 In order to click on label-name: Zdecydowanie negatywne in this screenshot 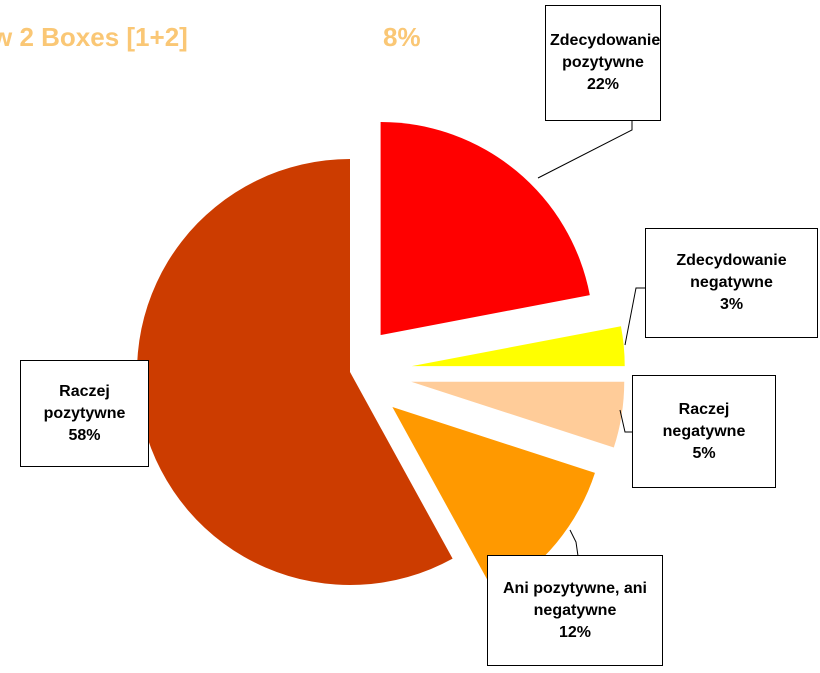, I will do `click(731, 271)`.